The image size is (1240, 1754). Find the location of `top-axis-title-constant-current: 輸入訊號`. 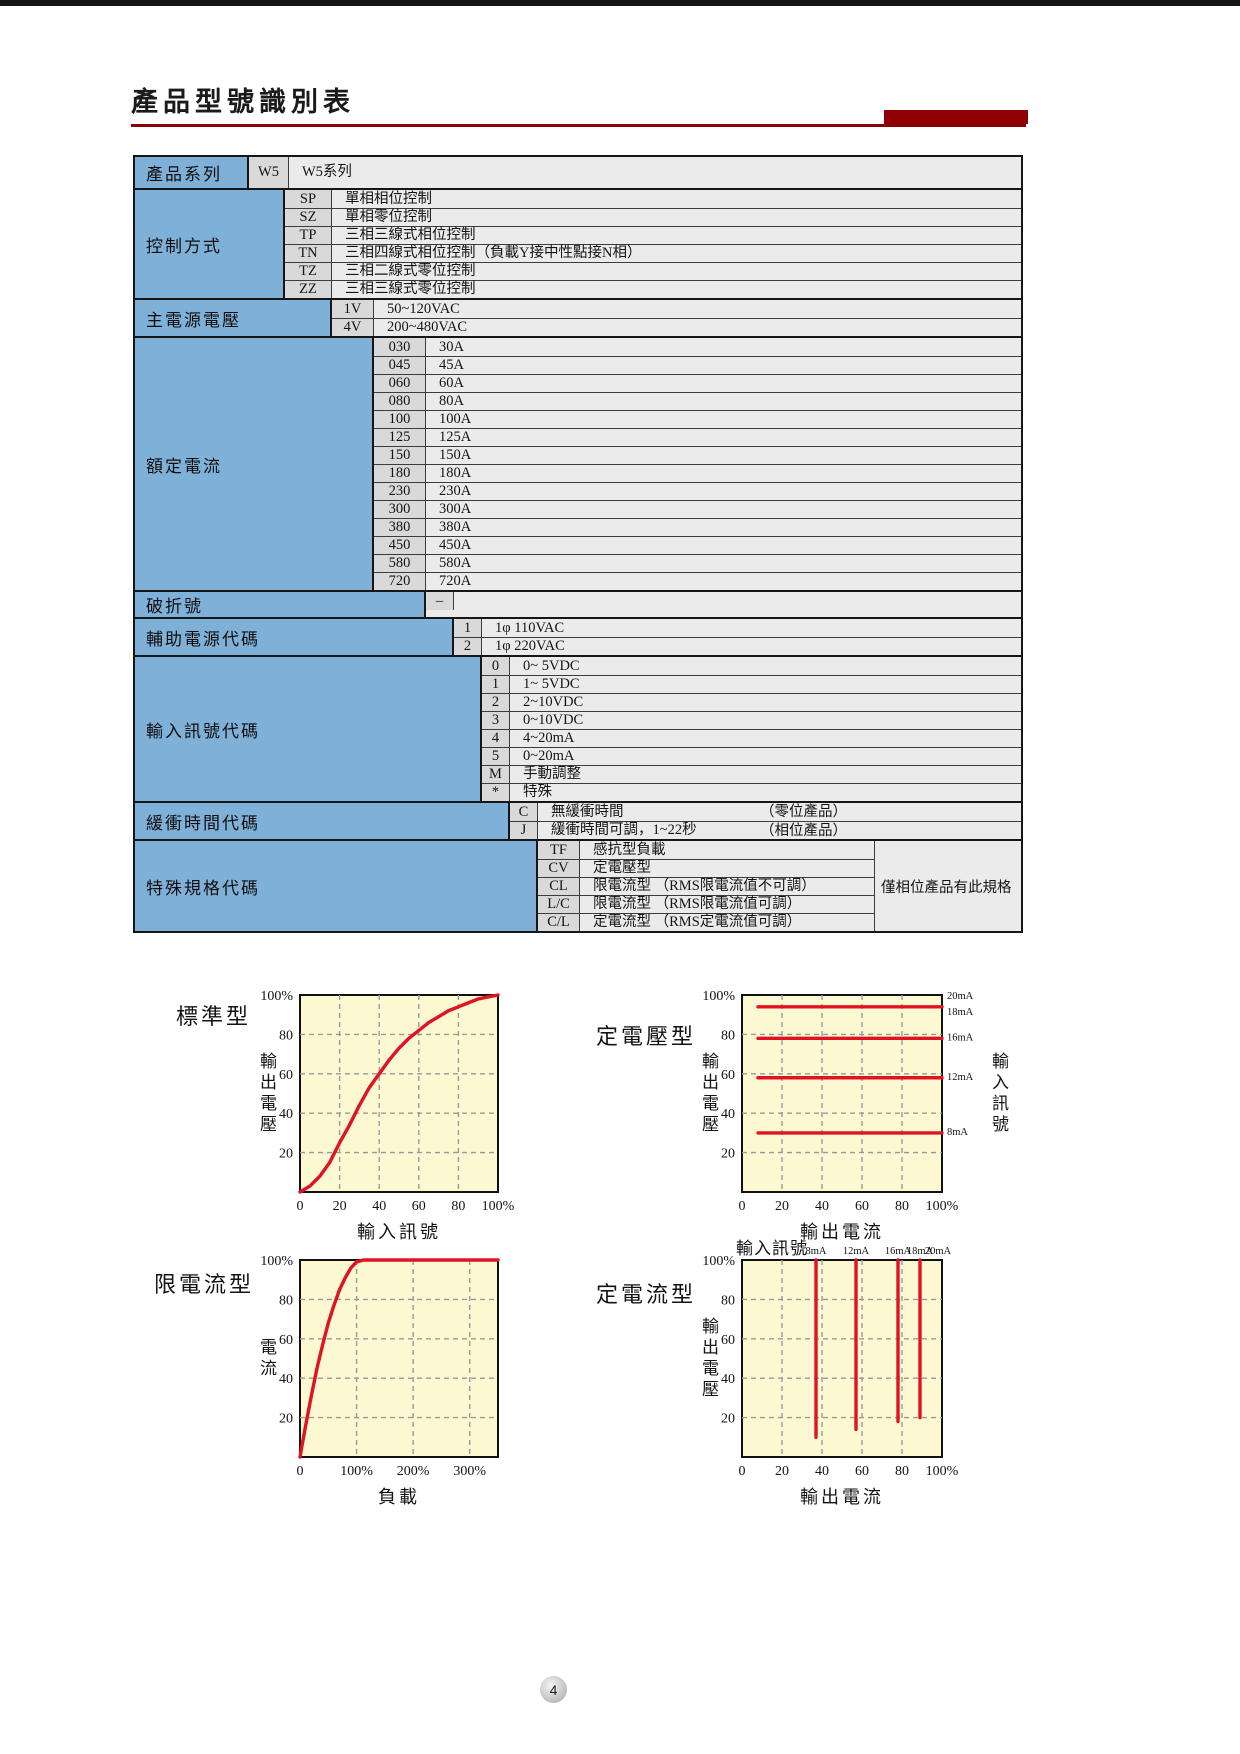

top-axis-title-constant-current: 輸入訊號 is located at coordinates (772, 1248).